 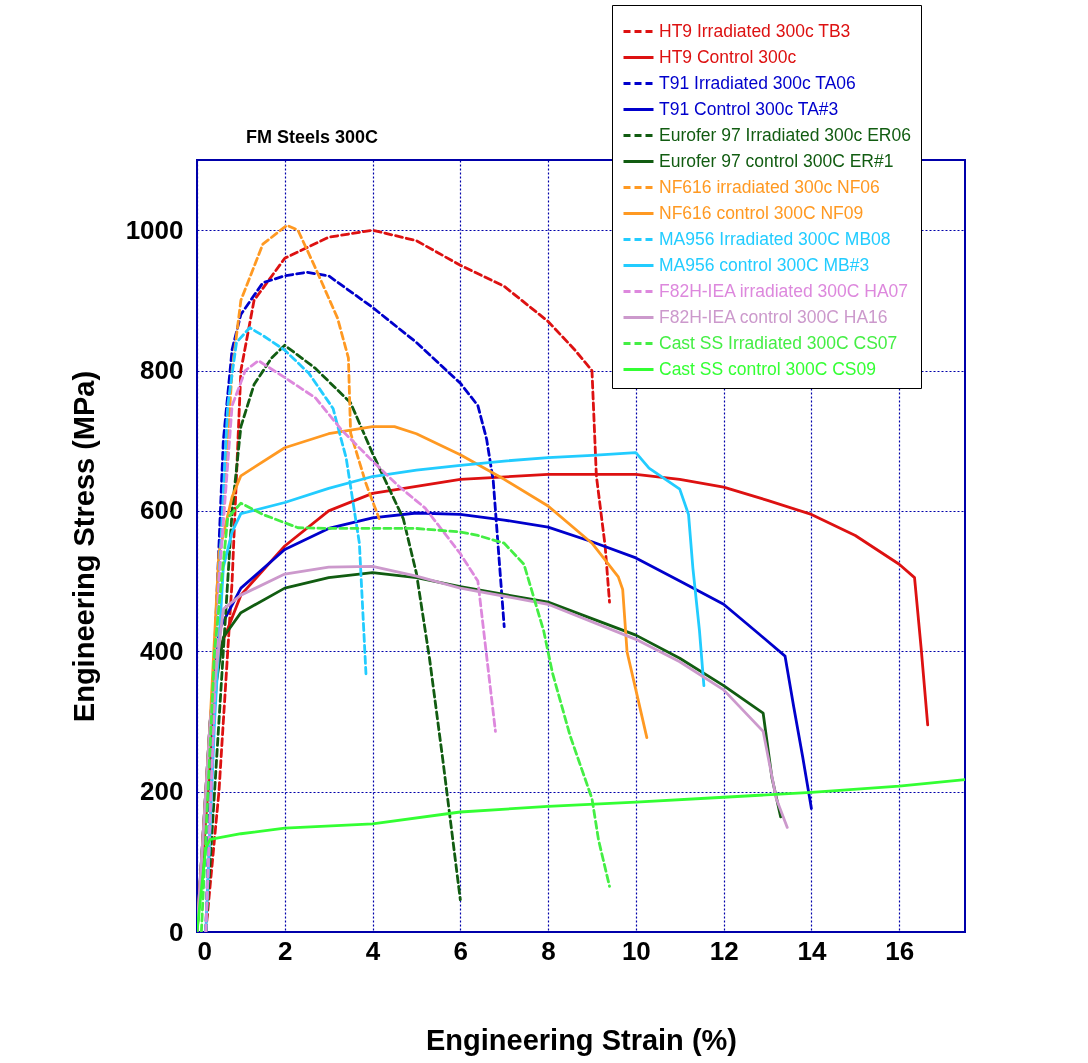 I want to click on x-tick-label: 0, so click(x=204, y=950).